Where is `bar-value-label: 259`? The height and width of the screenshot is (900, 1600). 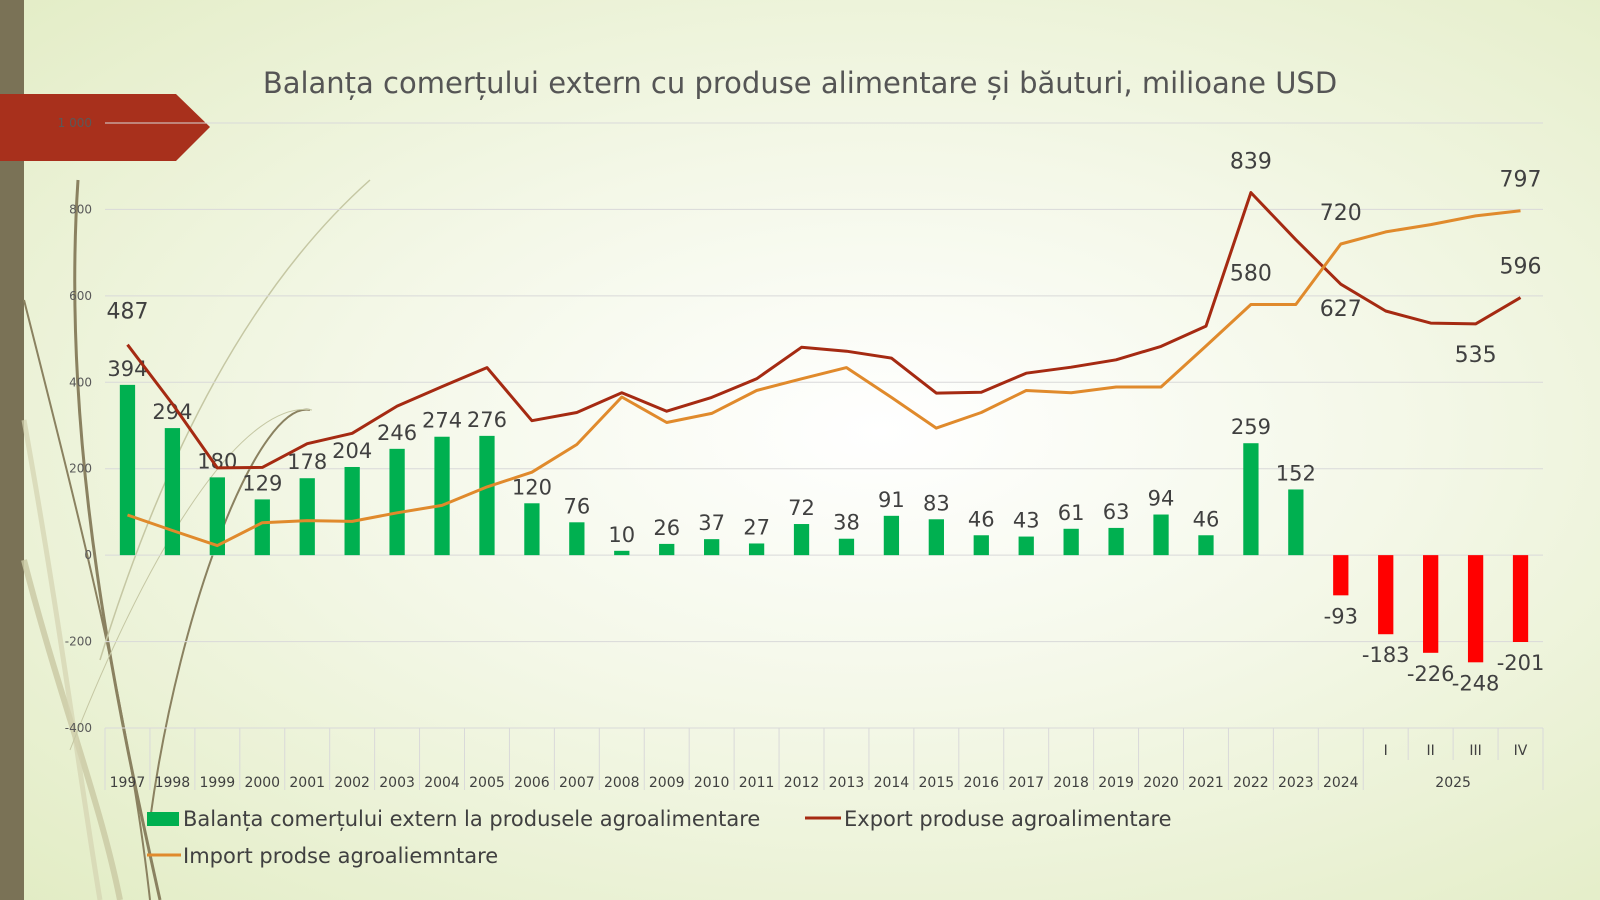 bar-value-label: 259 is located at coordinates (1251, 427).